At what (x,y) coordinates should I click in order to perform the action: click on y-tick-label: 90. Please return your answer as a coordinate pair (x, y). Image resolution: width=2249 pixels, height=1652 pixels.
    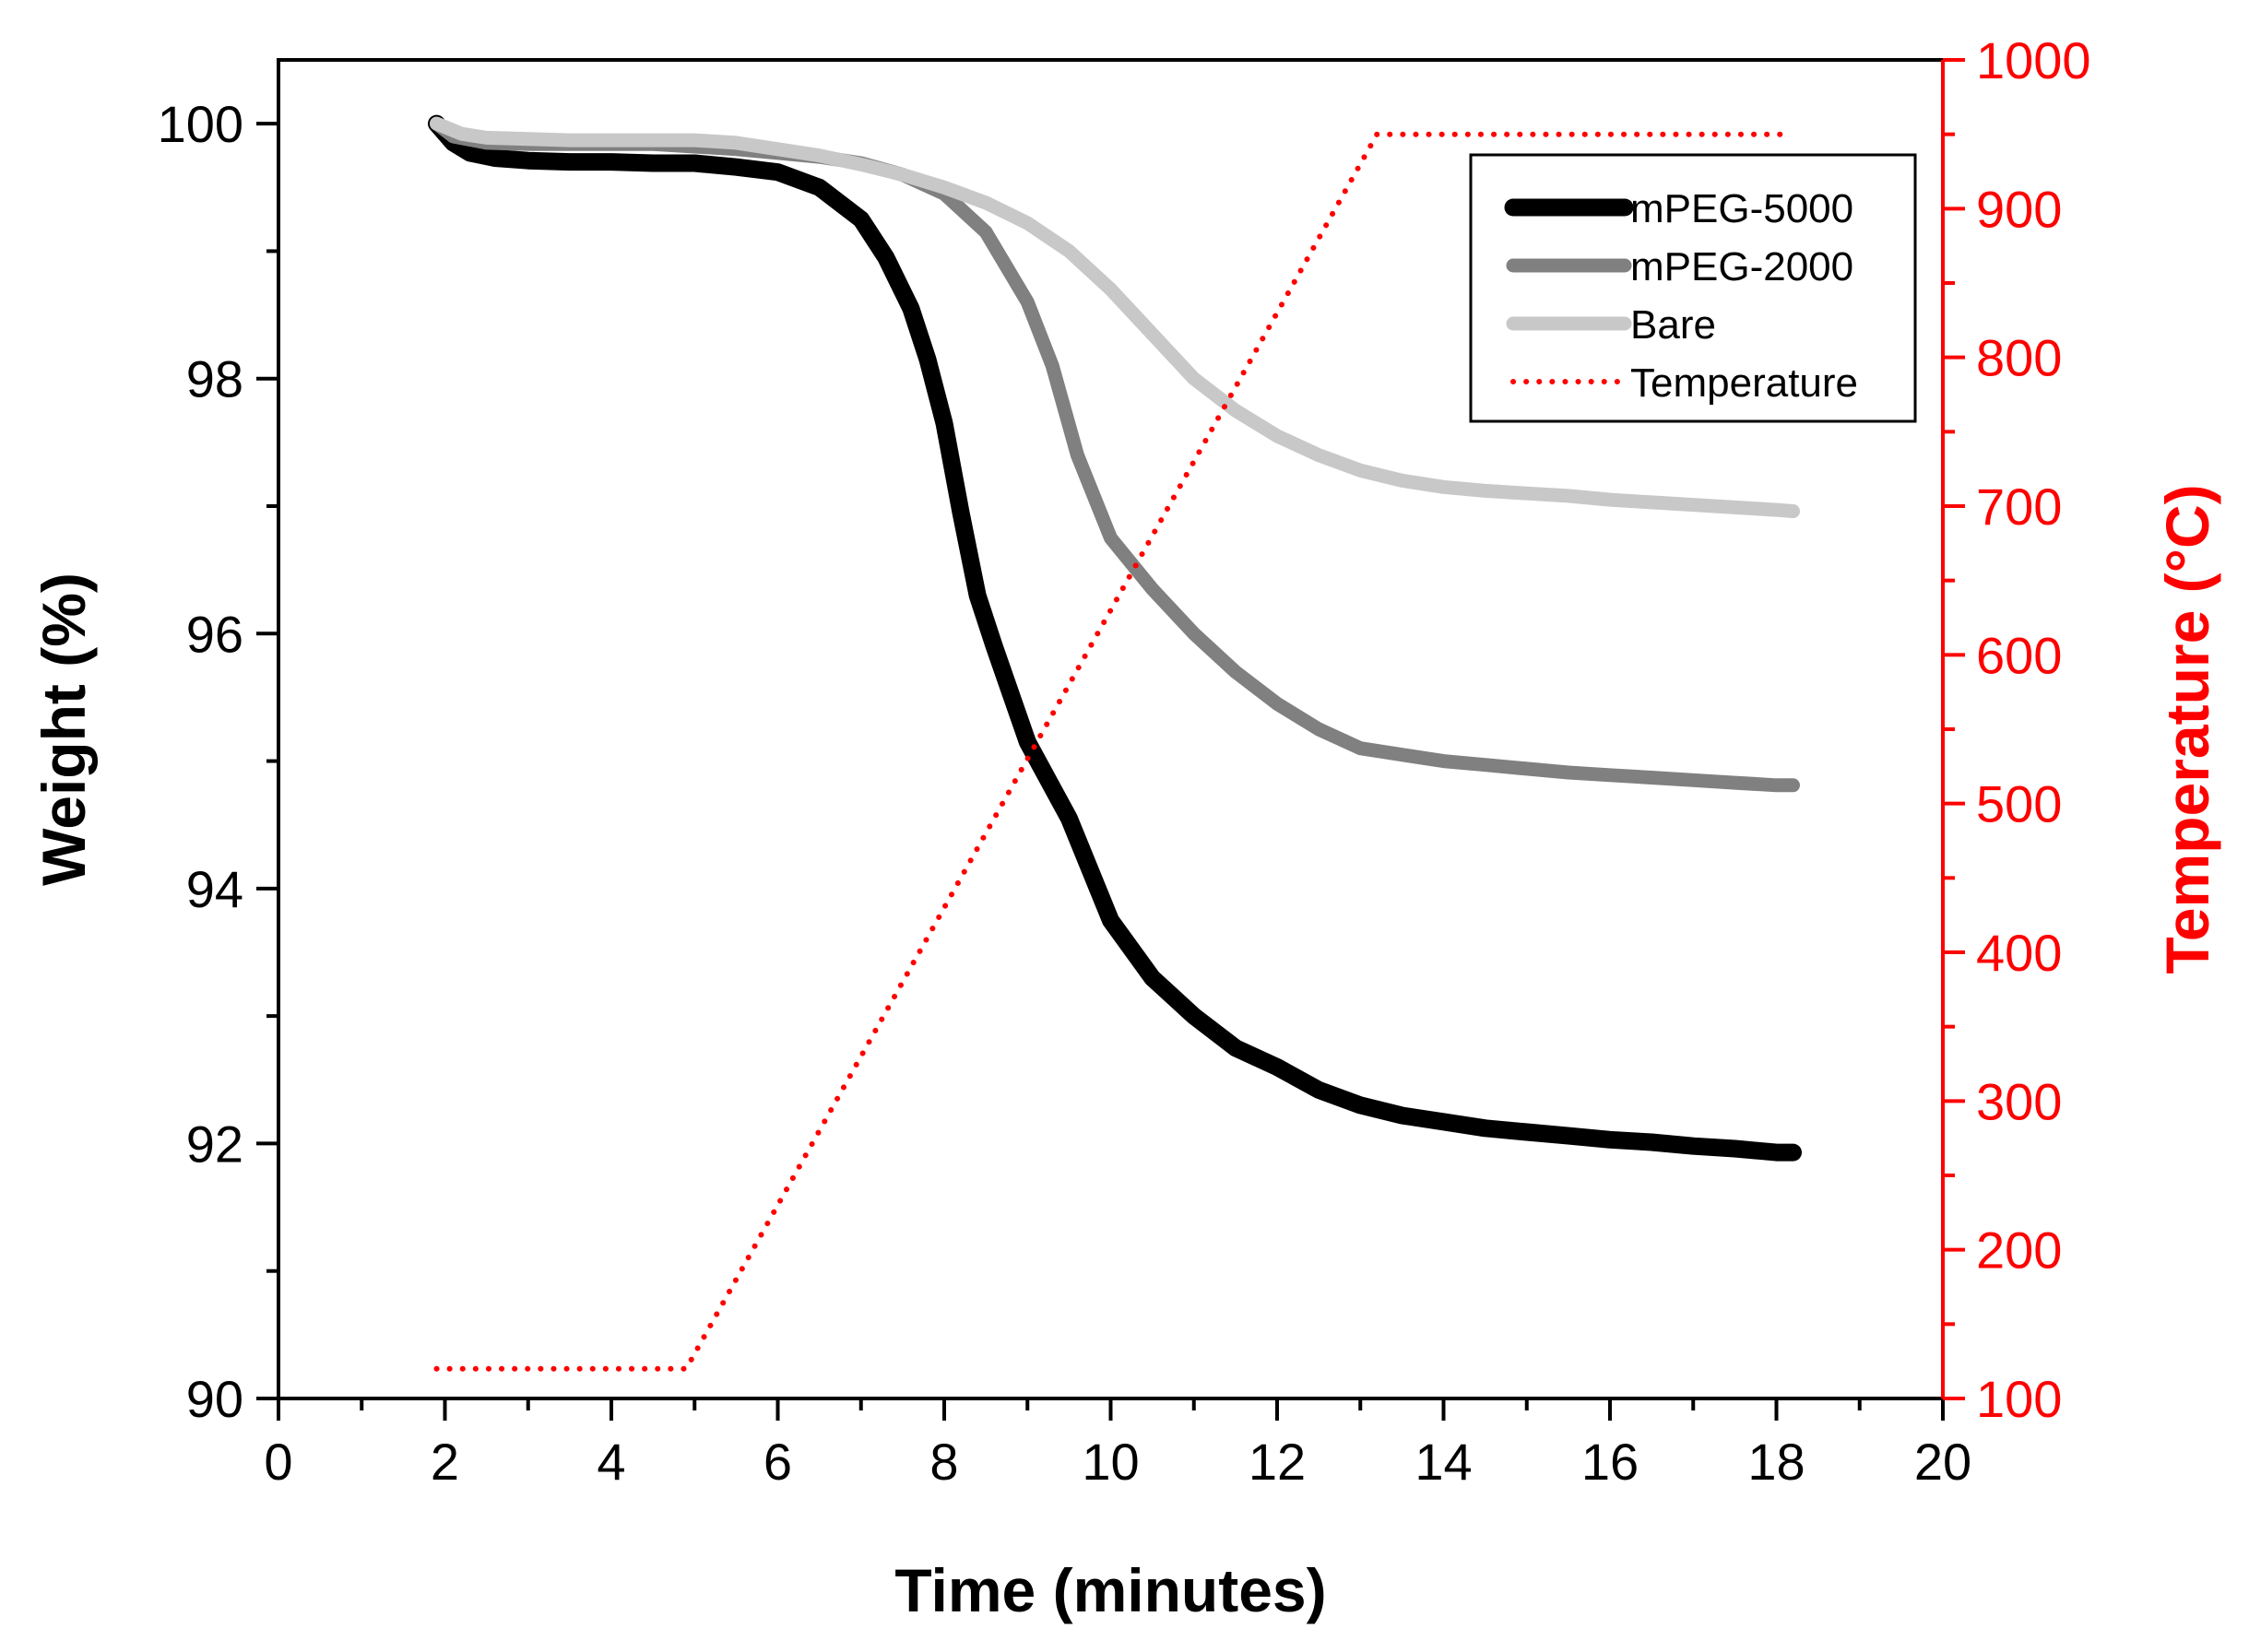
    Looking at the image, I should click on (214, 1399).